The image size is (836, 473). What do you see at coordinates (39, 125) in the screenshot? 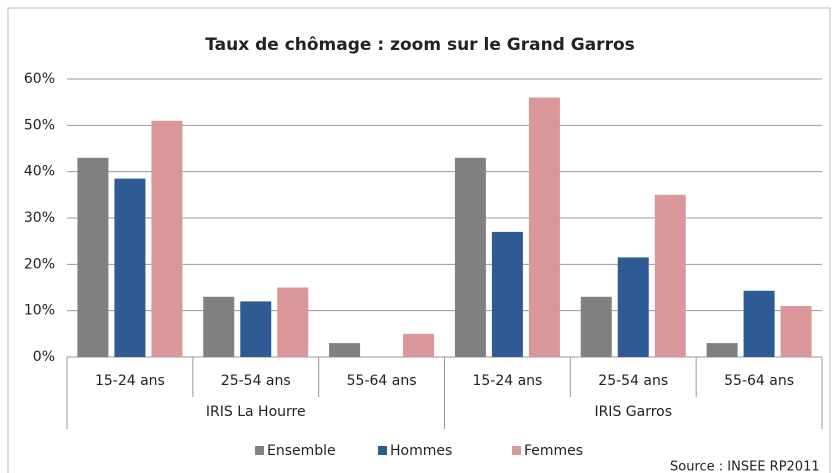
I see `y-tick-label: 50%` at bounding box center [39, 125].